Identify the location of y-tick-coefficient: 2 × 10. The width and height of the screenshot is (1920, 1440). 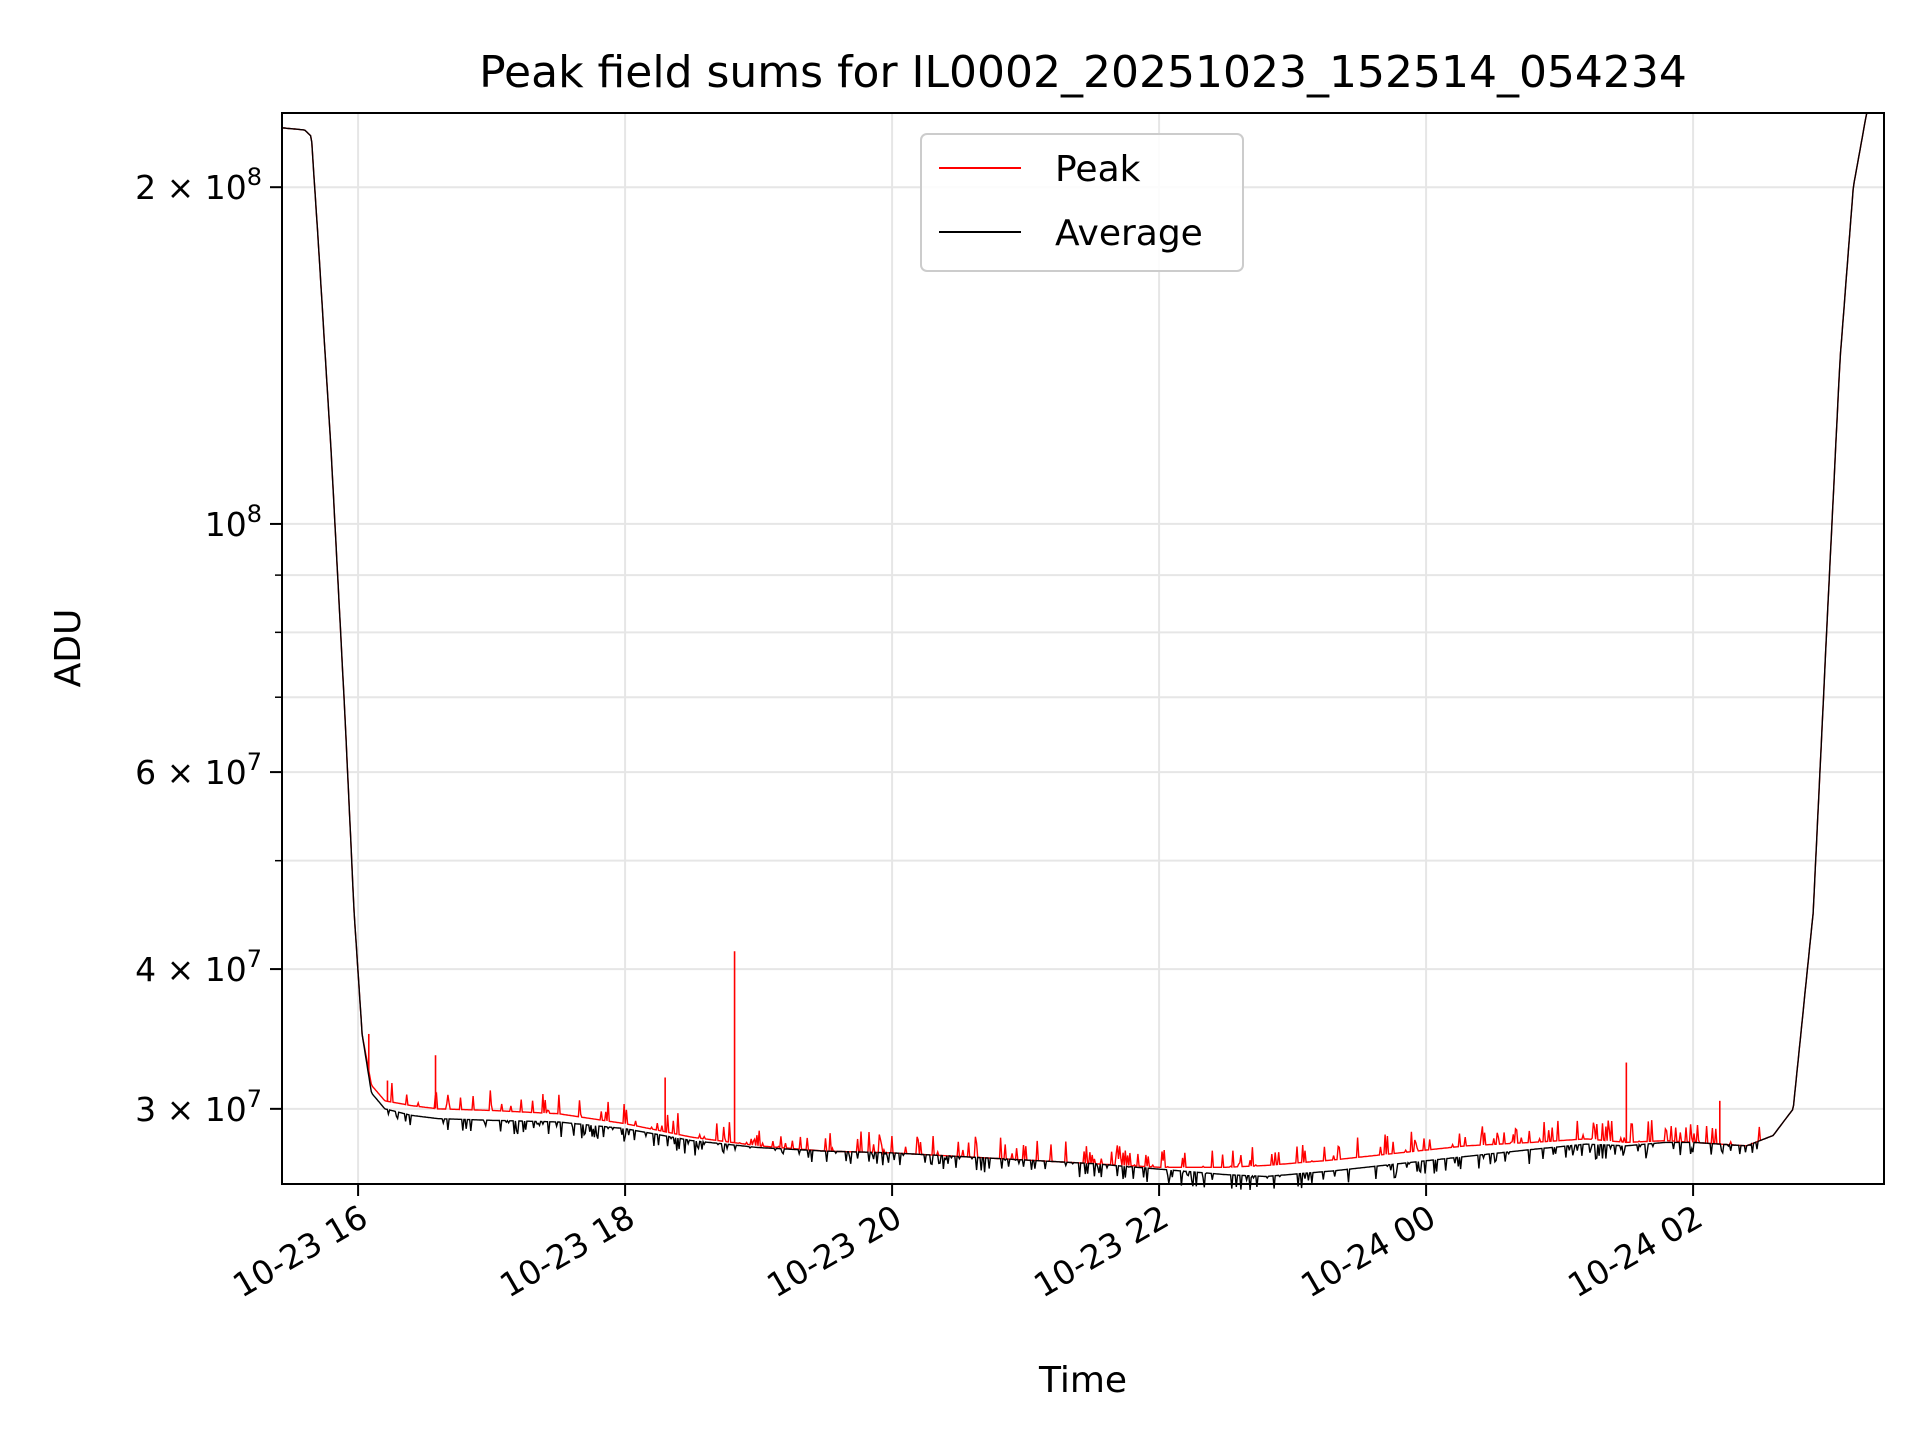
(191, 187).